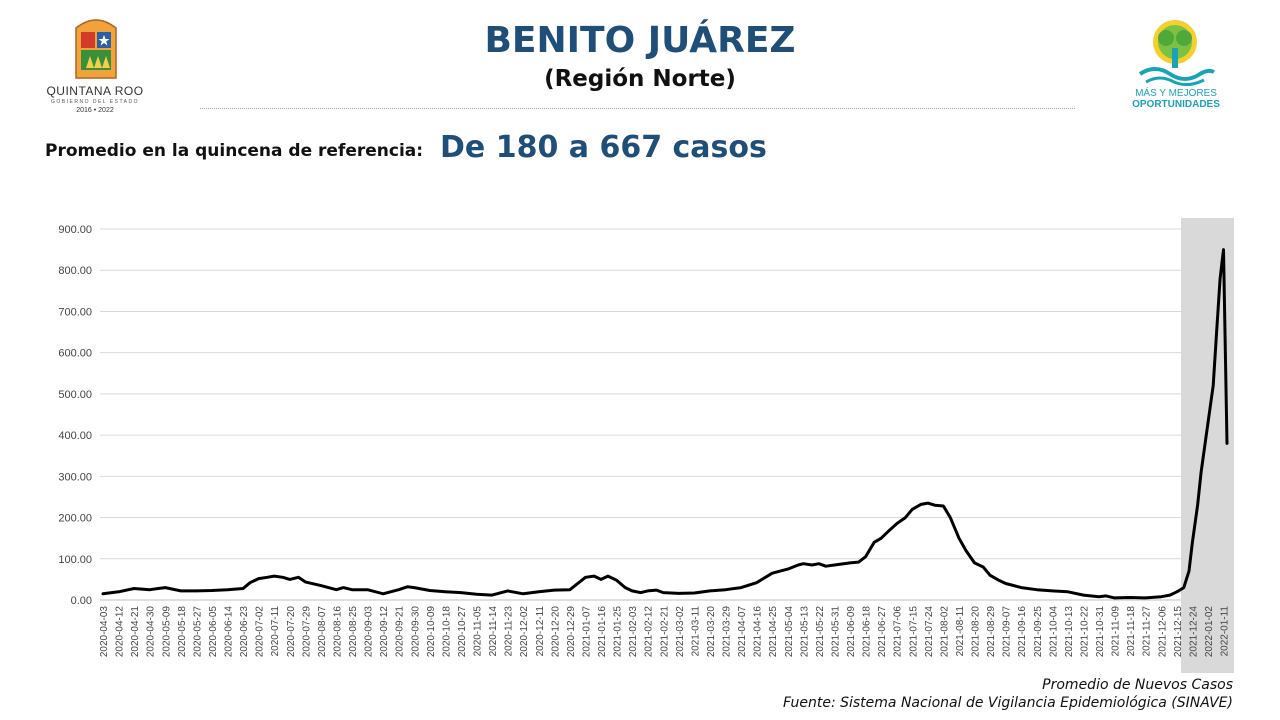  I want to click on x-tick-label: 2022-01-02, so click(1209, 632).